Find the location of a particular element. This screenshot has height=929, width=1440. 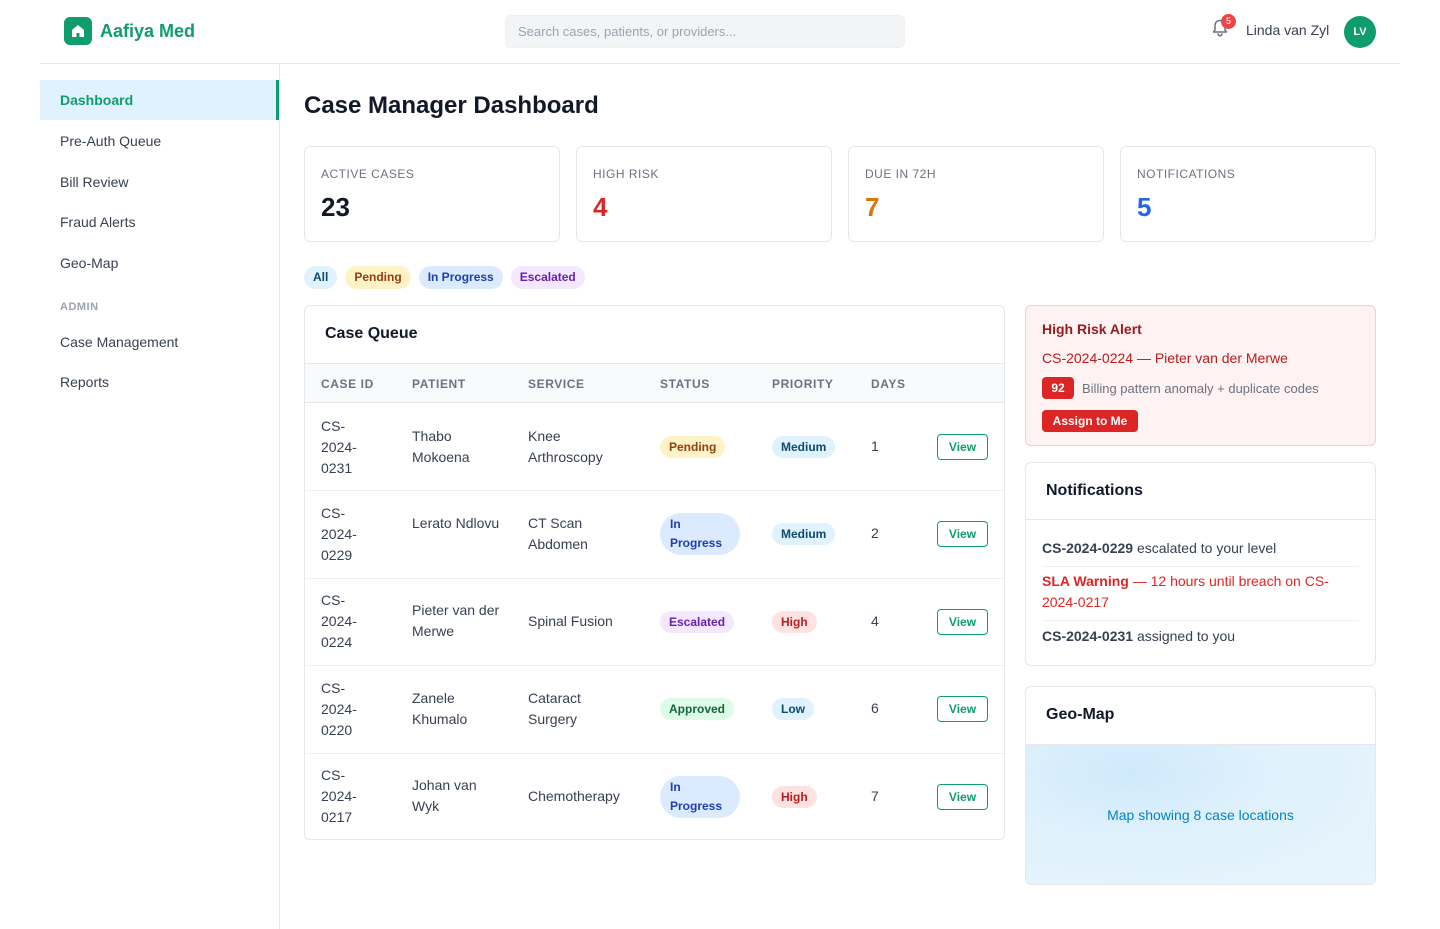

column-header-status: STATUS is located at coordinates (685, 384).